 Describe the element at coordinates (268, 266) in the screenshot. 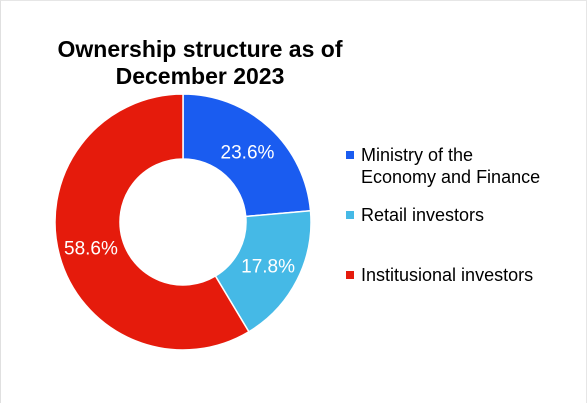

I see `slice-value-label-retail-investors: 17.8%` at that location.